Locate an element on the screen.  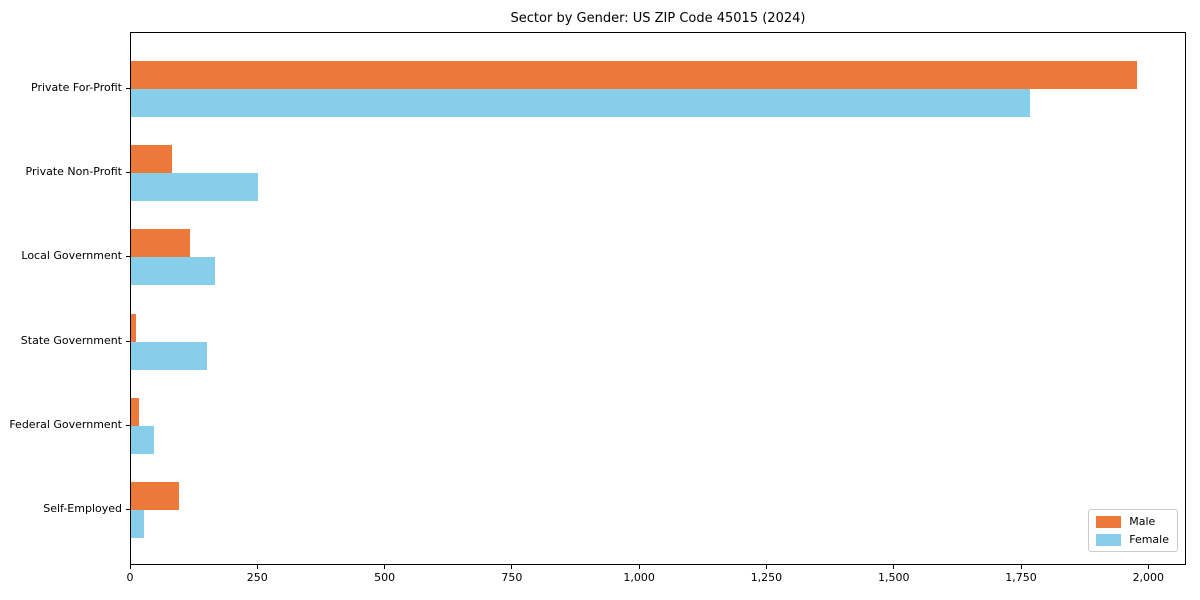
x-tick-label: 1,500 is located at coordinates (893, 577).